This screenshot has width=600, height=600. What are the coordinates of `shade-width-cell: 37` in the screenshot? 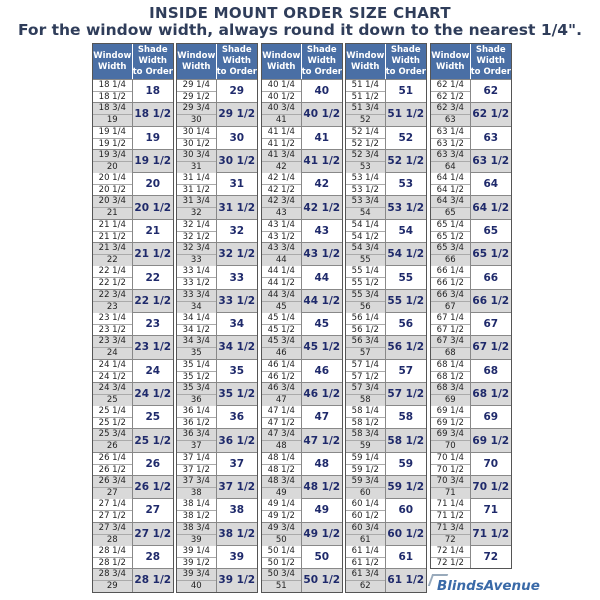 It's located at (237, 463).